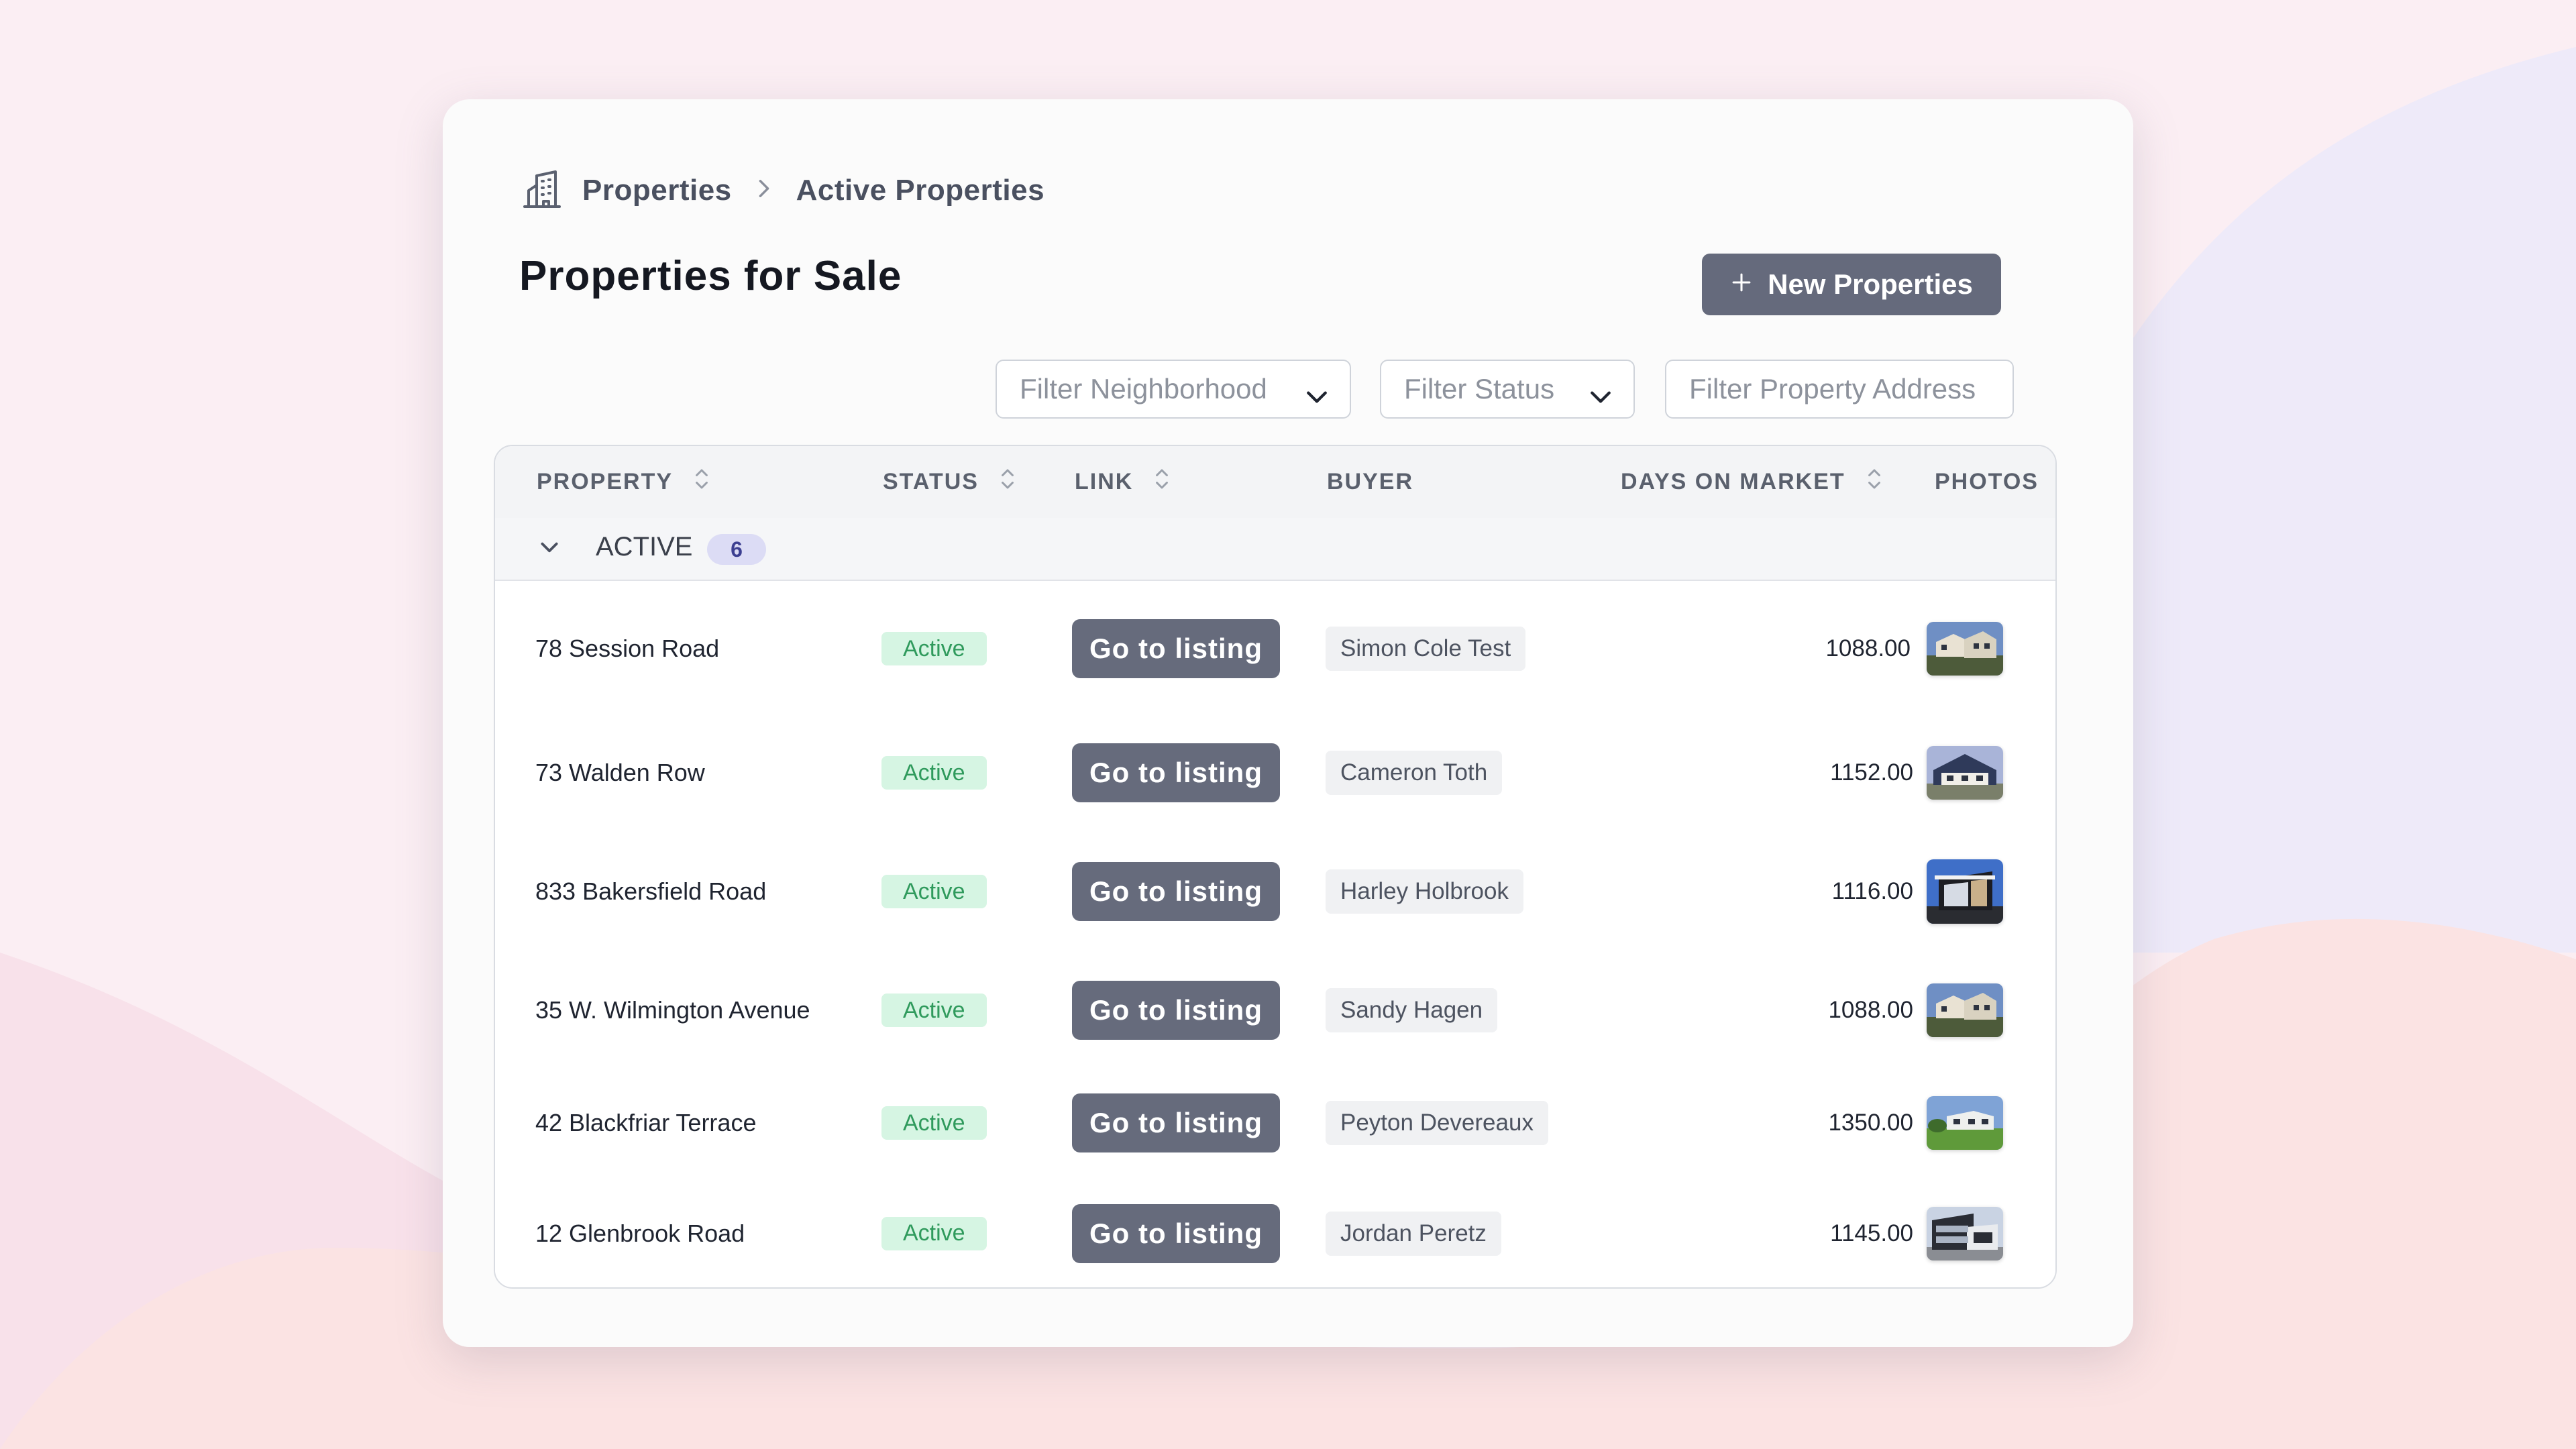  What do you see at coordinates (1870, 284) in the screenshot?
I see `new-properties-label: New Properties` at bounding box center [1870, 284].